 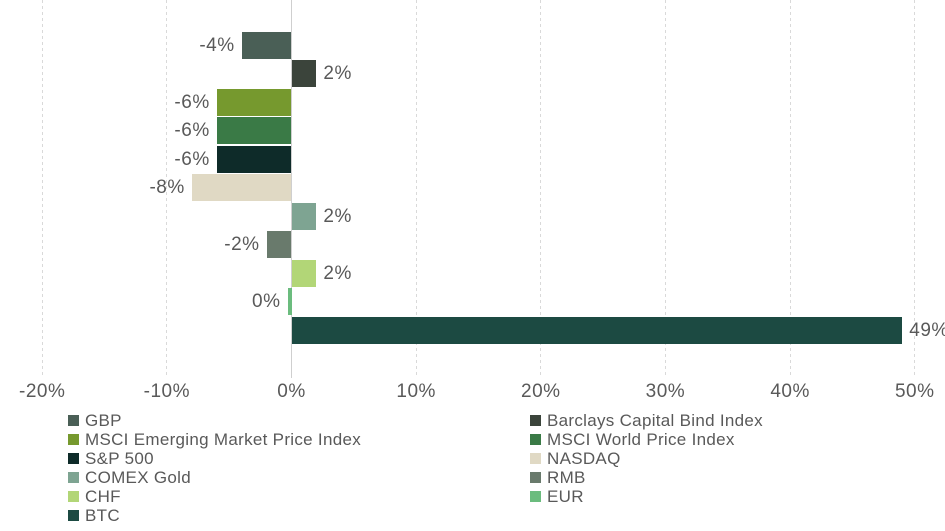 What do you see at coordinates (192, 159) in the screenshot?
I see `value-label-s-p-500: -6%` at bounding box center [192, 159].